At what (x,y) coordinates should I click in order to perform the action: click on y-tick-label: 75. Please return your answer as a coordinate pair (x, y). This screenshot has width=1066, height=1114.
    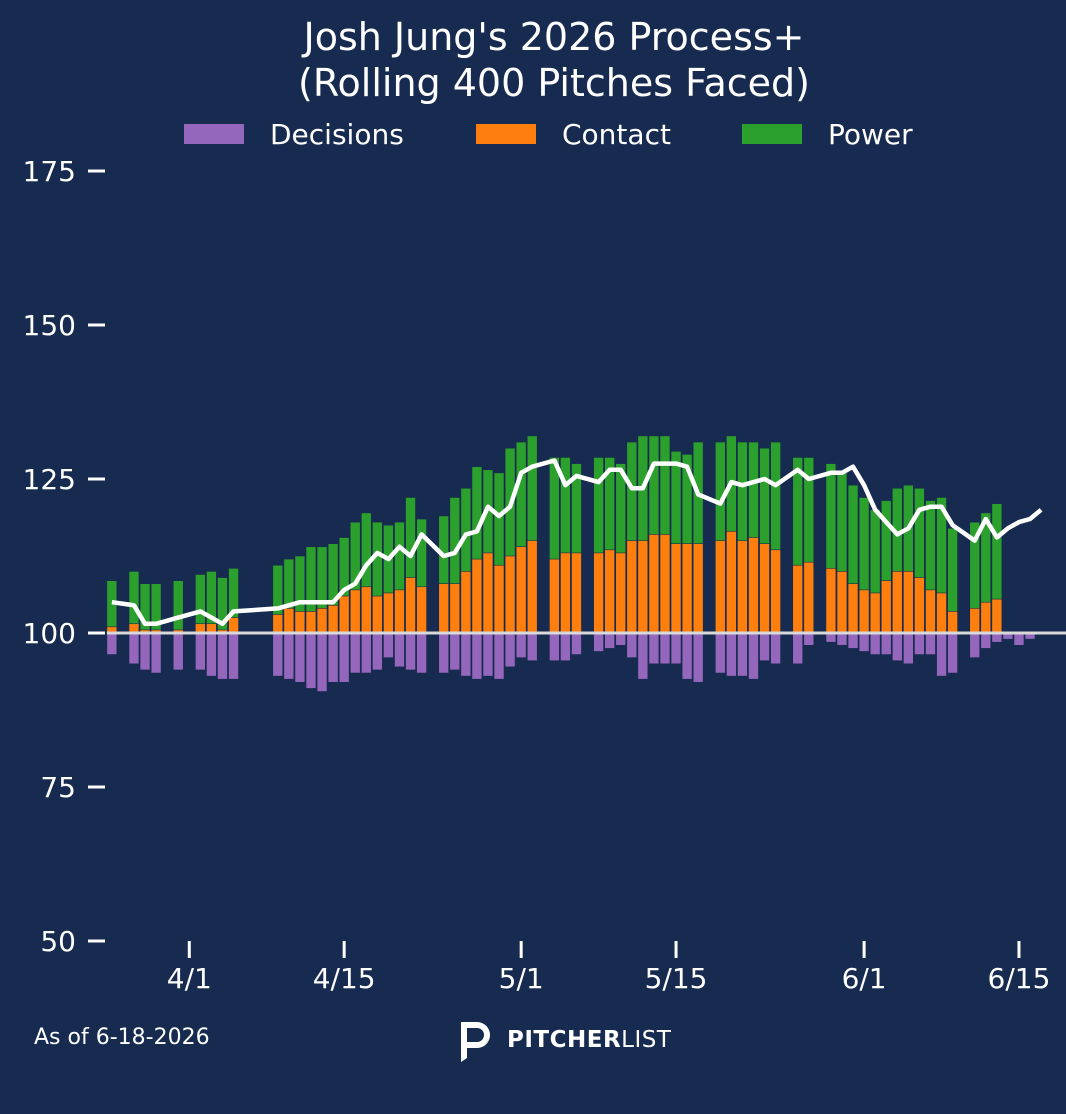
    Looking at the image, I should click on (58, 787).